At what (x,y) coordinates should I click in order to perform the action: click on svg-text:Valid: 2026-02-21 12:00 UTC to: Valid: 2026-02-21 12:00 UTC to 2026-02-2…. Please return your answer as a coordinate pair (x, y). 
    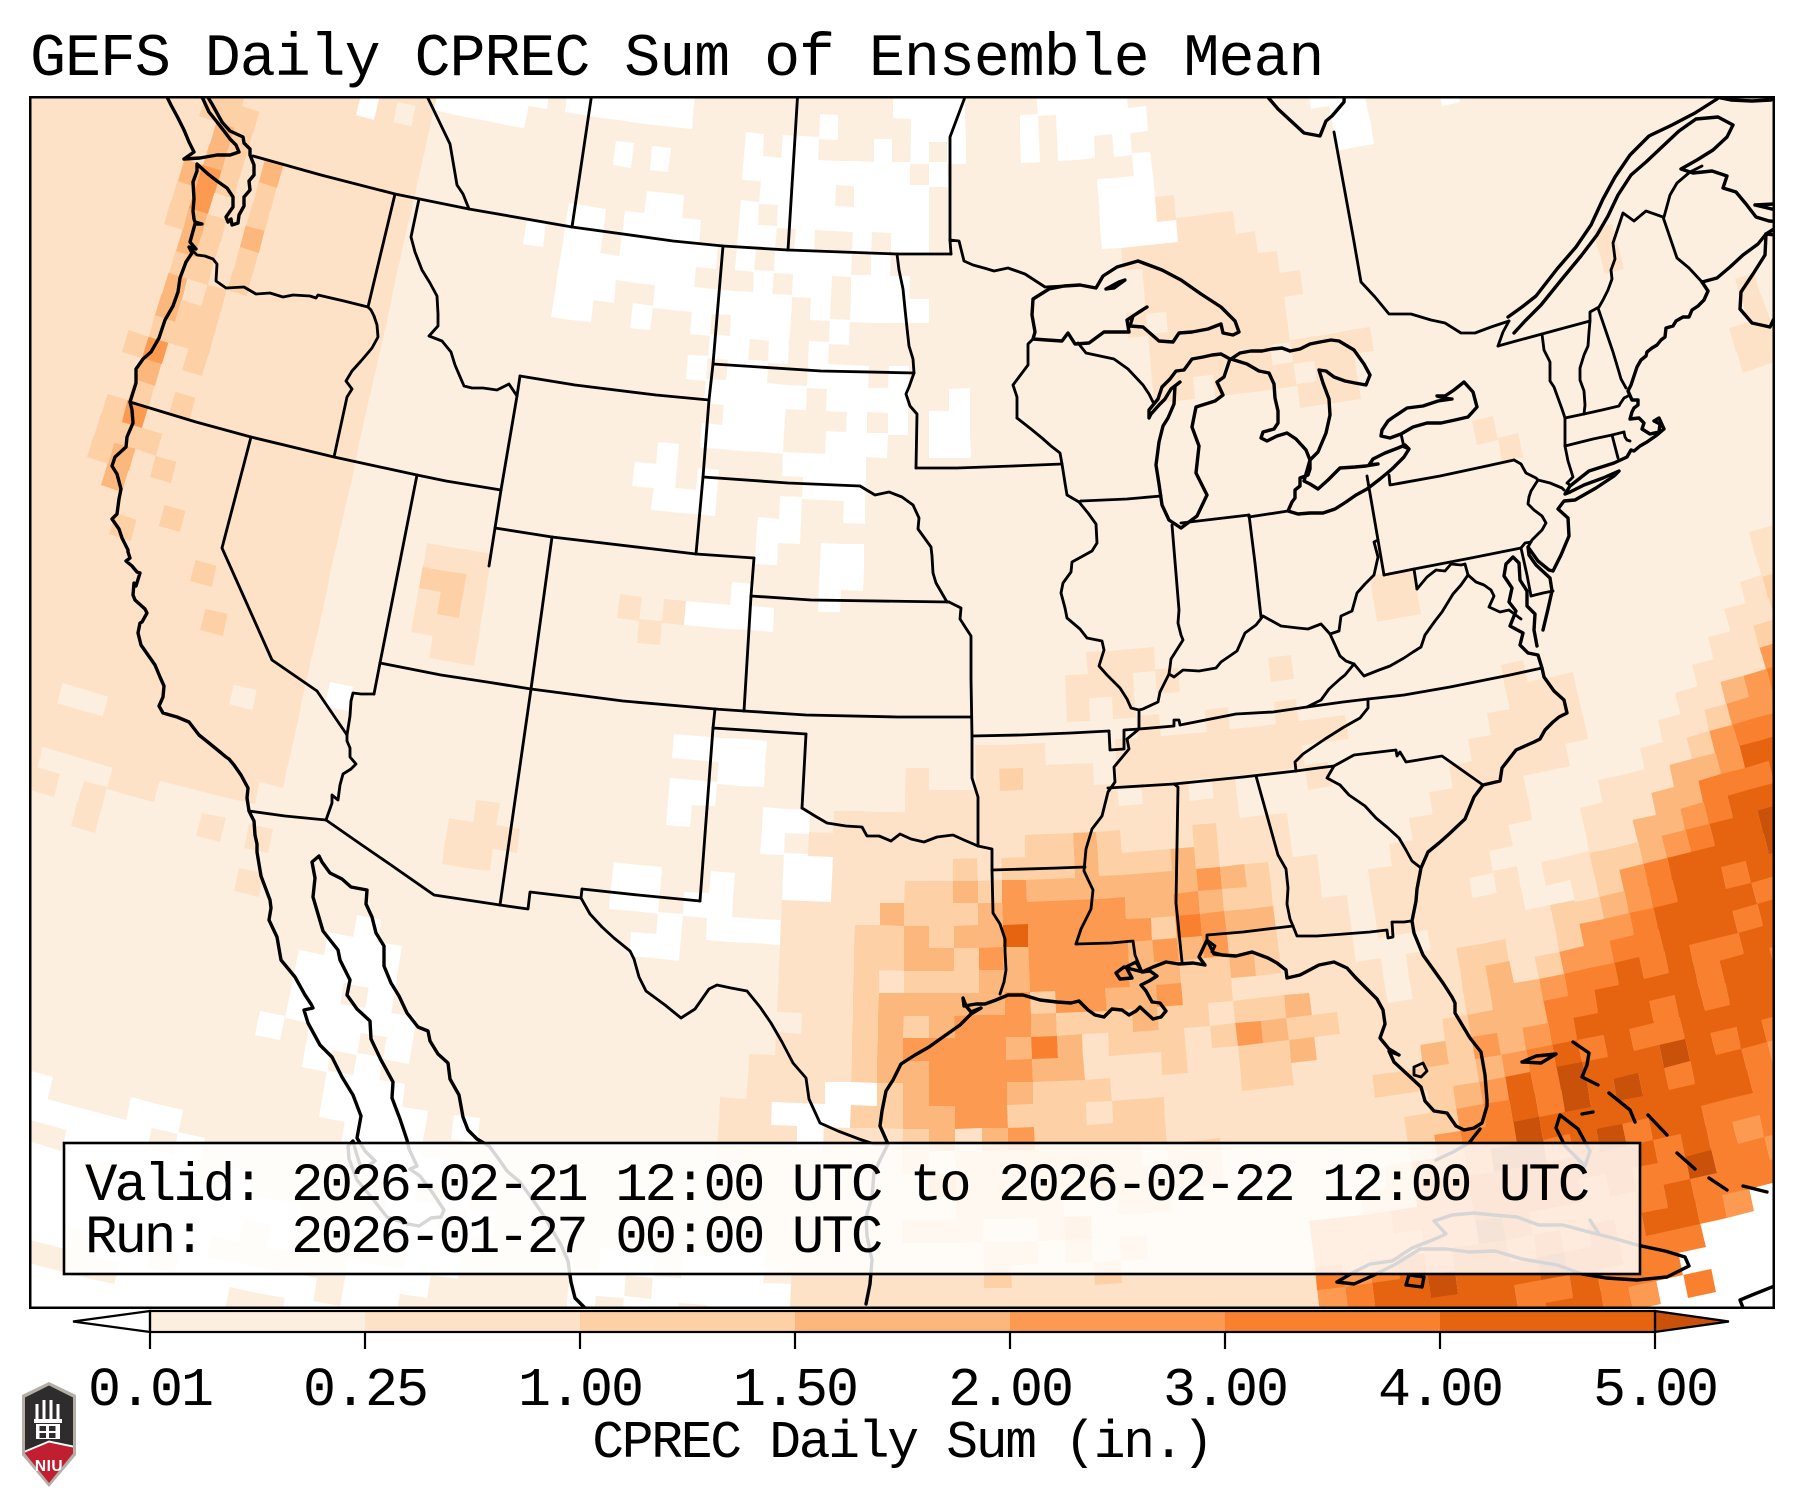
    Looking at the image, I should click on (837, 1186).